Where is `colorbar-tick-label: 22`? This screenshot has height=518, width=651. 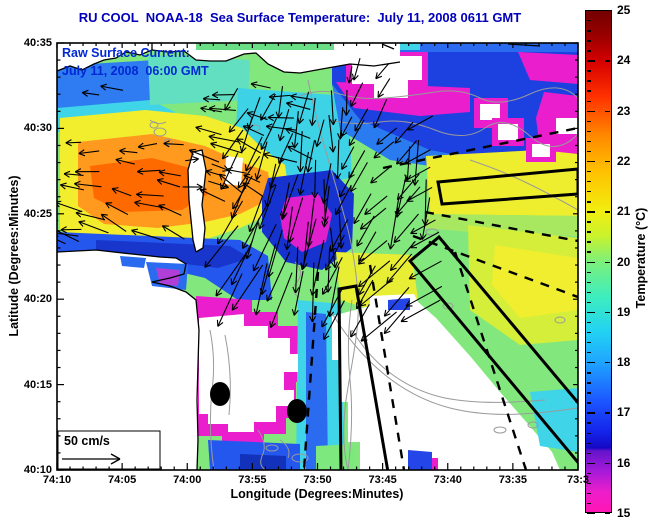 colorbar-tick-label: 22 is located at coordinates (624, 160).